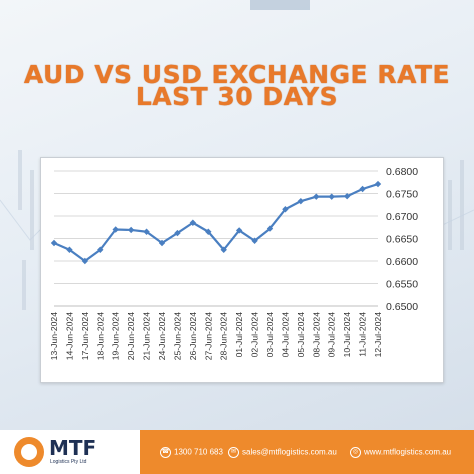 This screenshot has width=474, height=474. I want to click on series-line, so click(216, 223).